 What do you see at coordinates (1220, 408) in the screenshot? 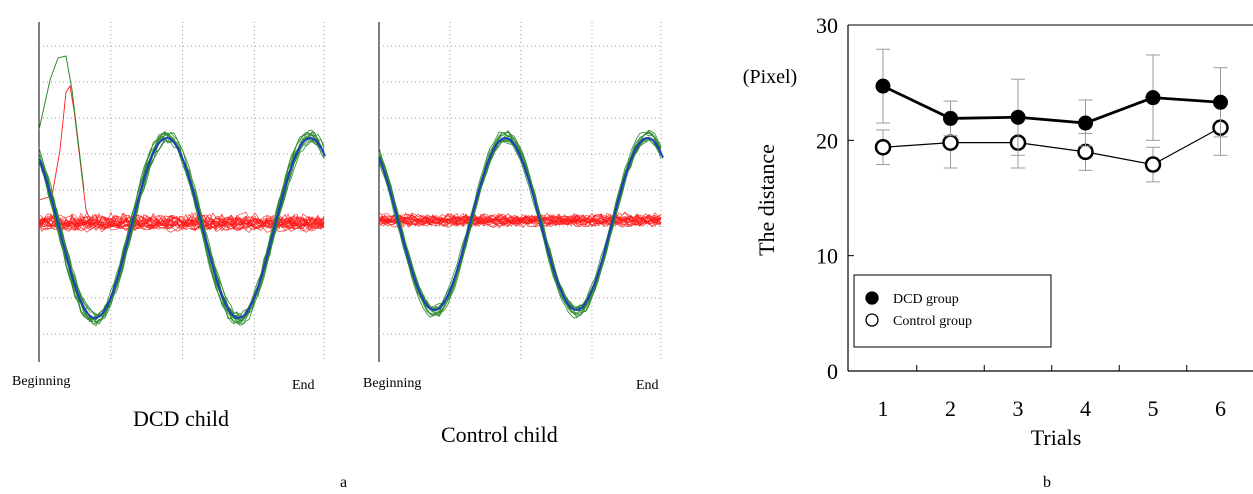
I see `x-tick-label: 6` at bounding box center [1220, 408].